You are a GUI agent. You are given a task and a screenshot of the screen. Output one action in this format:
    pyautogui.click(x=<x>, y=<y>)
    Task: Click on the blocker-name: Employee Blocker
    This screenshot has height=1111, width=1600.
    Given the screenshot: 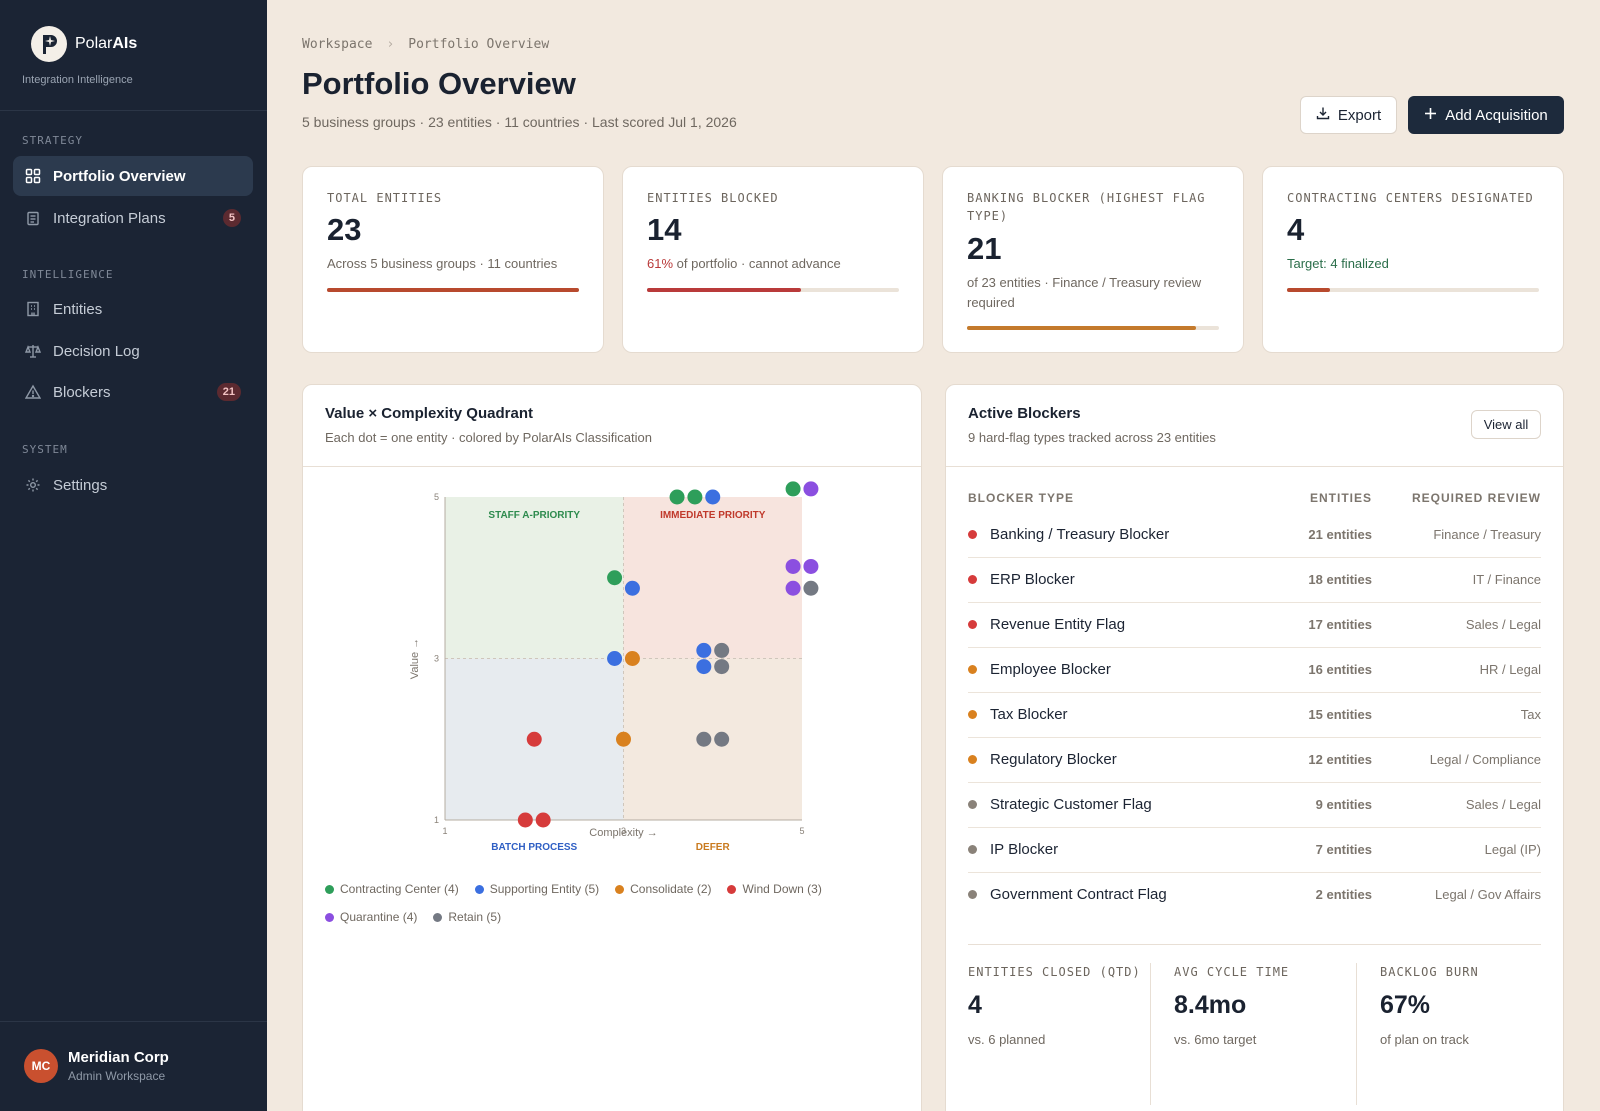 What is the action you would take?
    pyautogui.click(x=1050, y=669)
    